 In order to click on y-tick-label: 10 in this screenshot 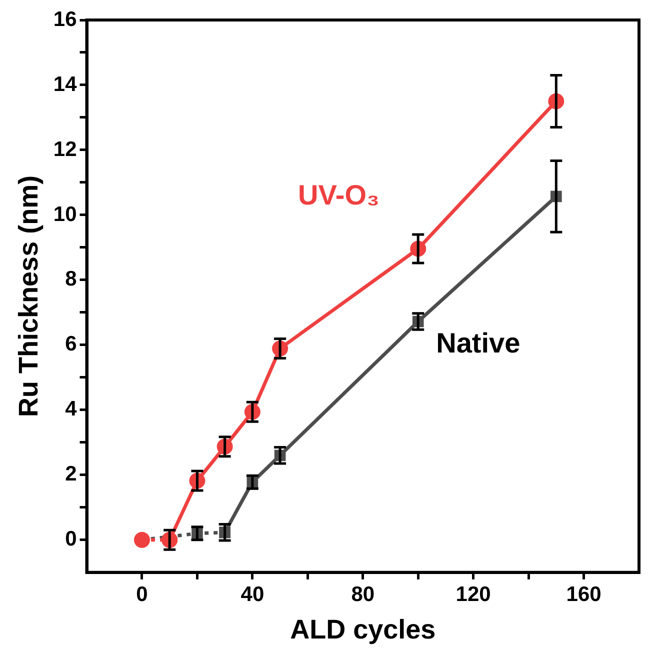, I will do `click(65, 214)`.